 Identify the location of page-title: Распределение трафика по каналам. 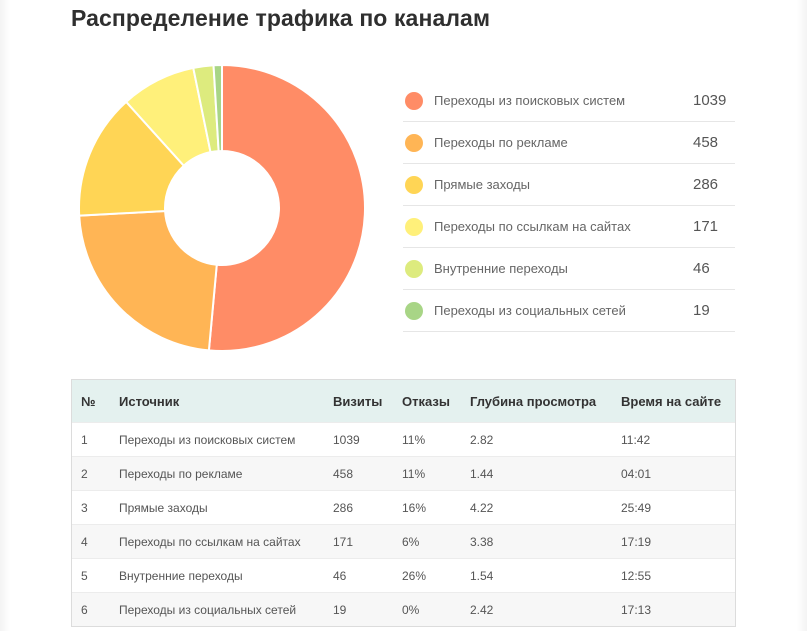
(281, 18).